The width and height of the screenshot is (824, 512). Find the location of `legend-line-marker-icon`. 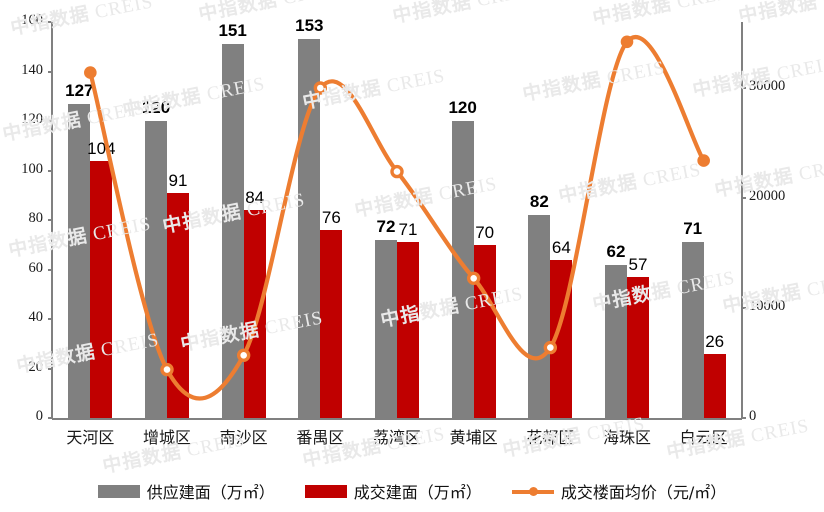

legend-line-marker-icon is located at coordinates (532, 491).